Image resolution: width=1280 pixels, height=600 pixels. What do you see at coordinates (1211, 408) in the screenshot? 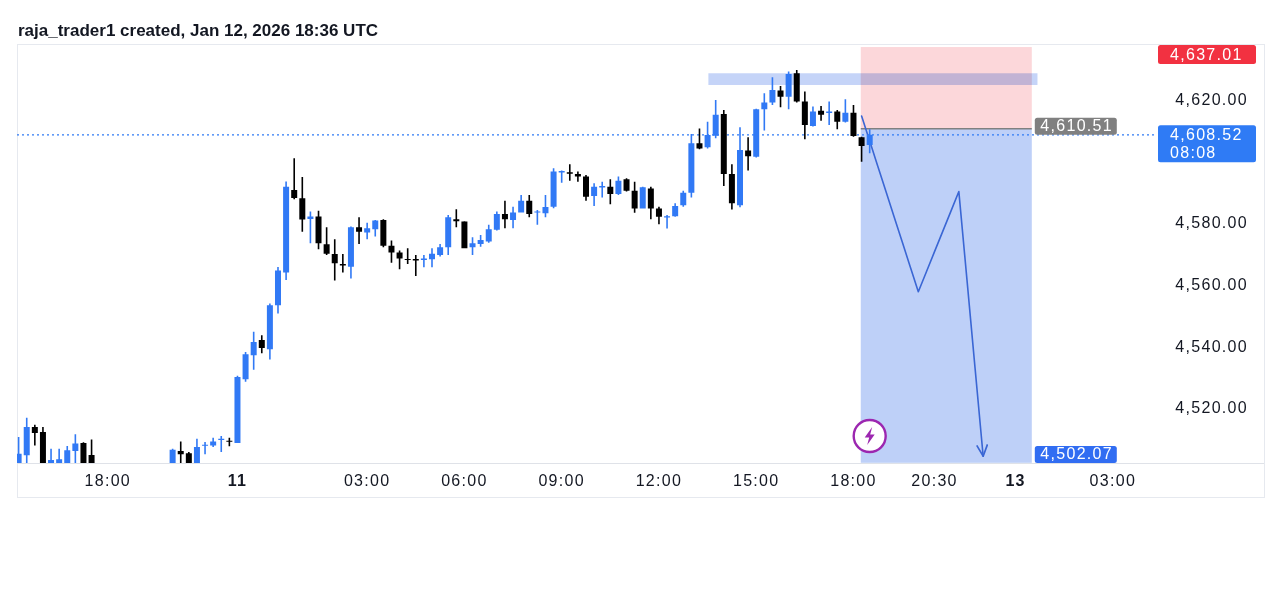
I see `y-tick-label: 4,520.00` at bounding box center [1211, 408].